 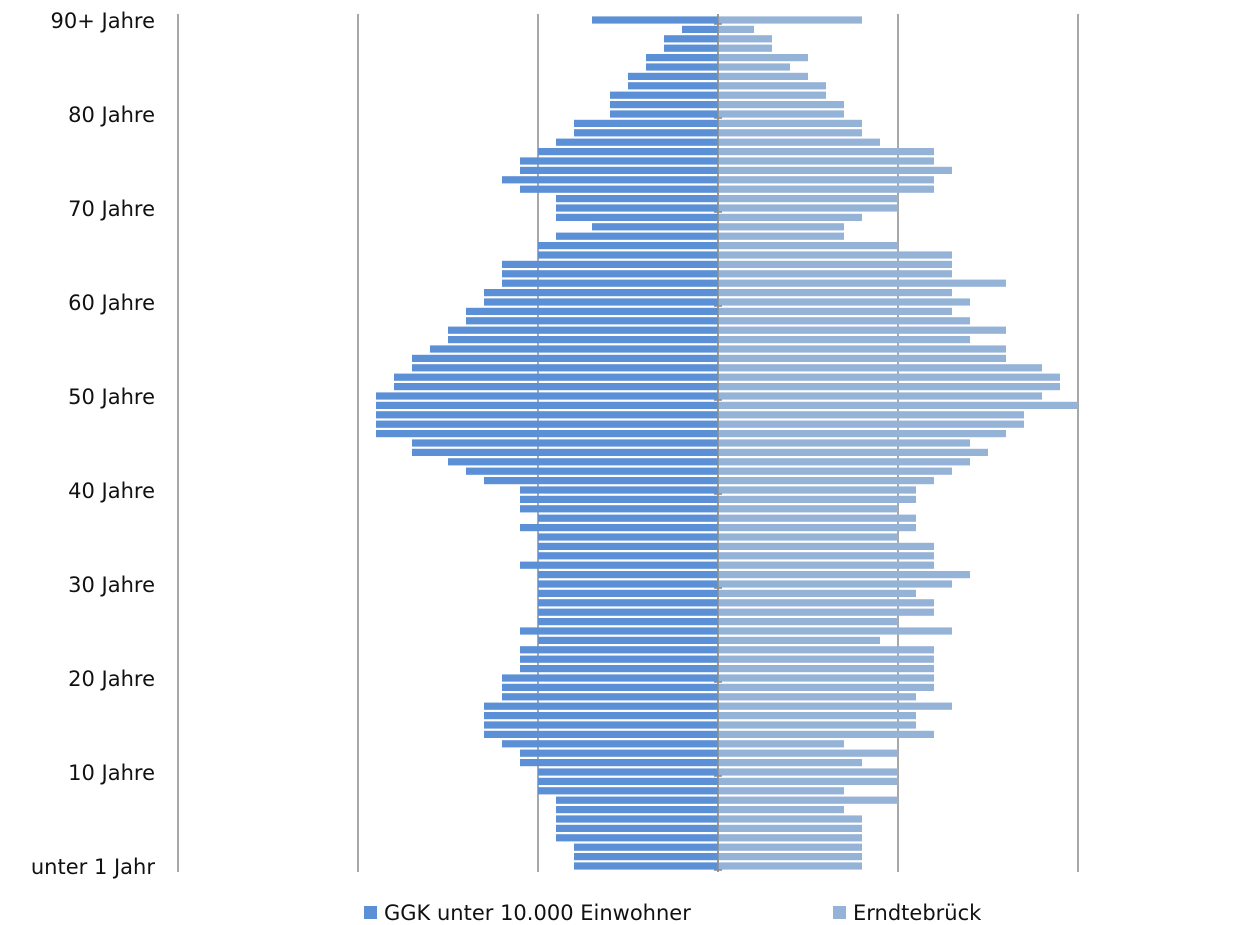 What do you see at coordinates (917, 913) in the screenshot?
I see `legend-label: Erndtebrück` at bounding box center [917, 913].